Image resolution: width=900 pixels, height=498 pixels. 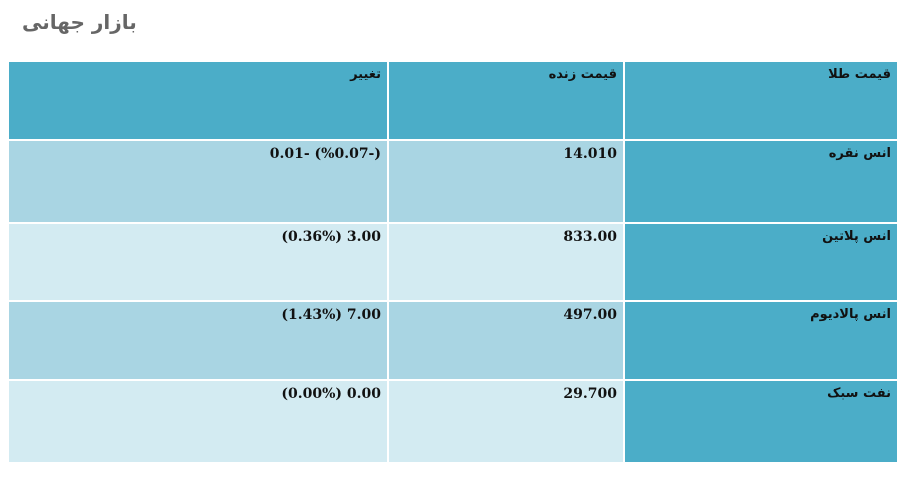 What do you see at coordinates (506, 262) in the screenshot?
I see `price-cell: 833.00` at bounding box center [506, 262].